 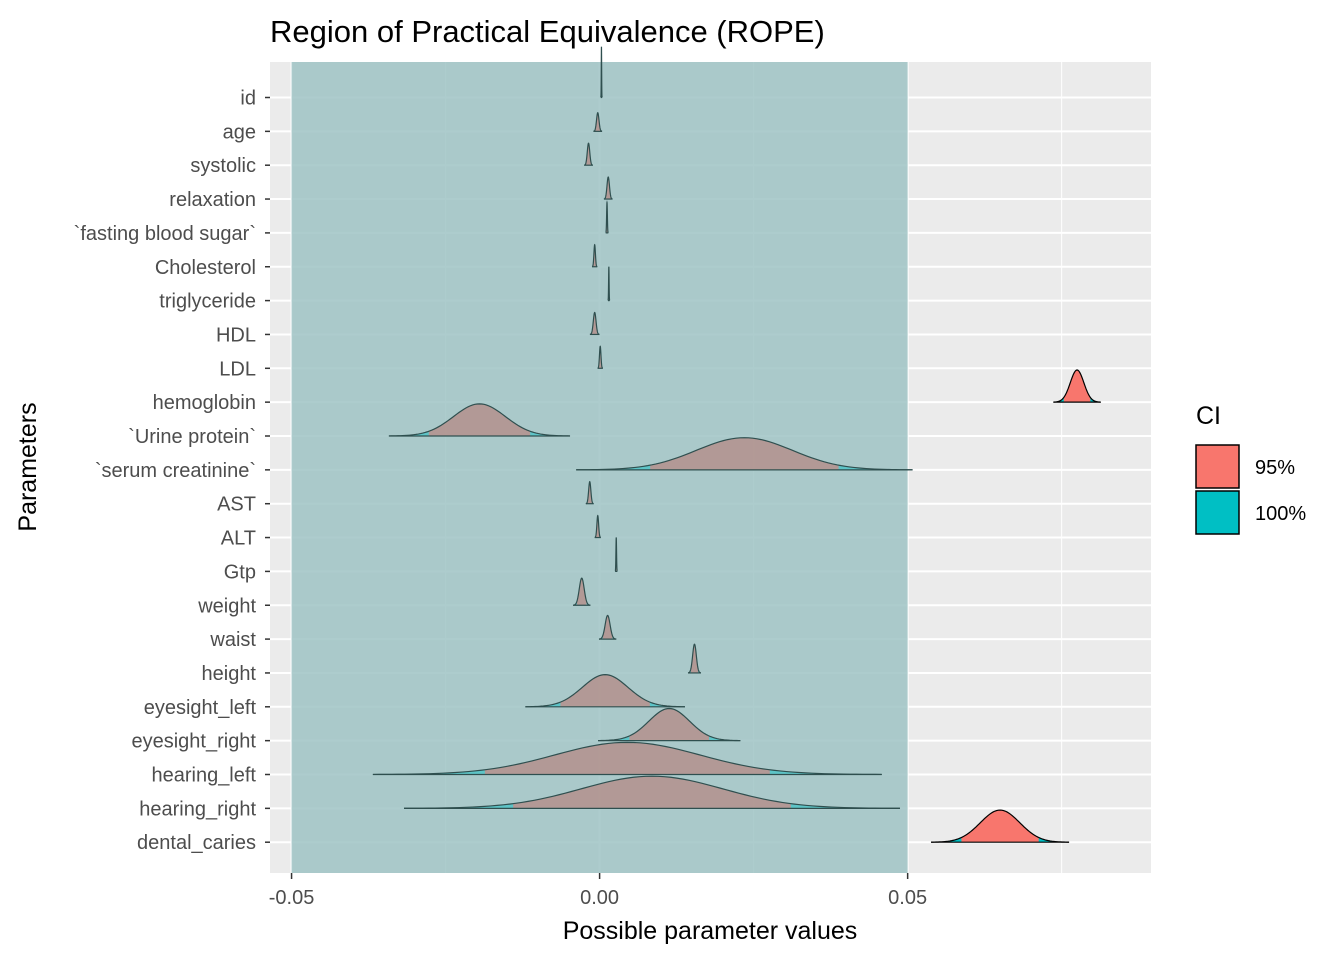 I want to click on chart-title: Region of Practical Equivalence (ROPE), so click(x=547, y=31).